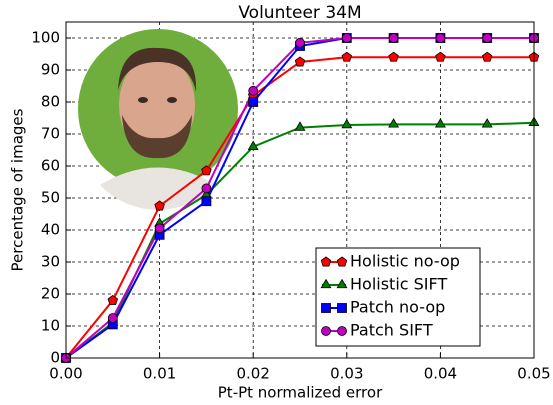  I want to click on legend-label: Patch no-op, so click(397, 307).